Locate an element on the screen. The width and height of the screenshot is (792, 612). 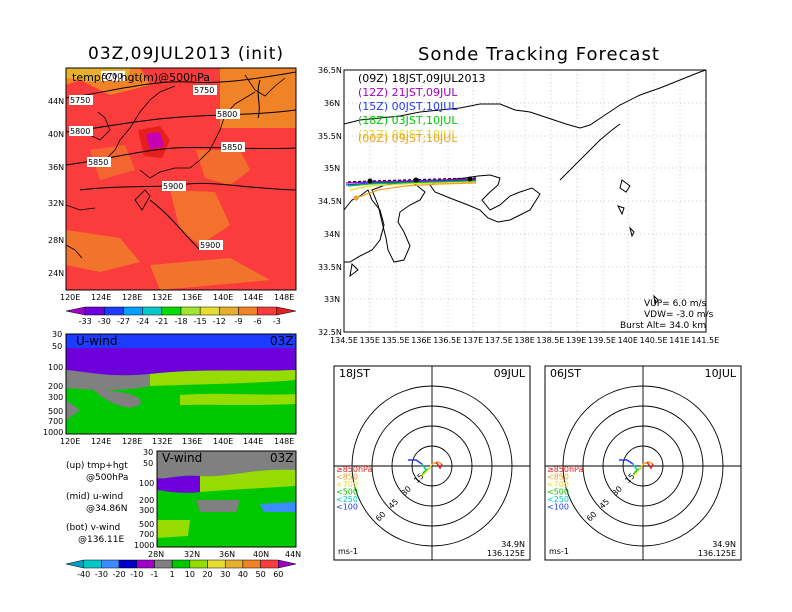
contour-label: 5700 is located at coordinates (112, 76).